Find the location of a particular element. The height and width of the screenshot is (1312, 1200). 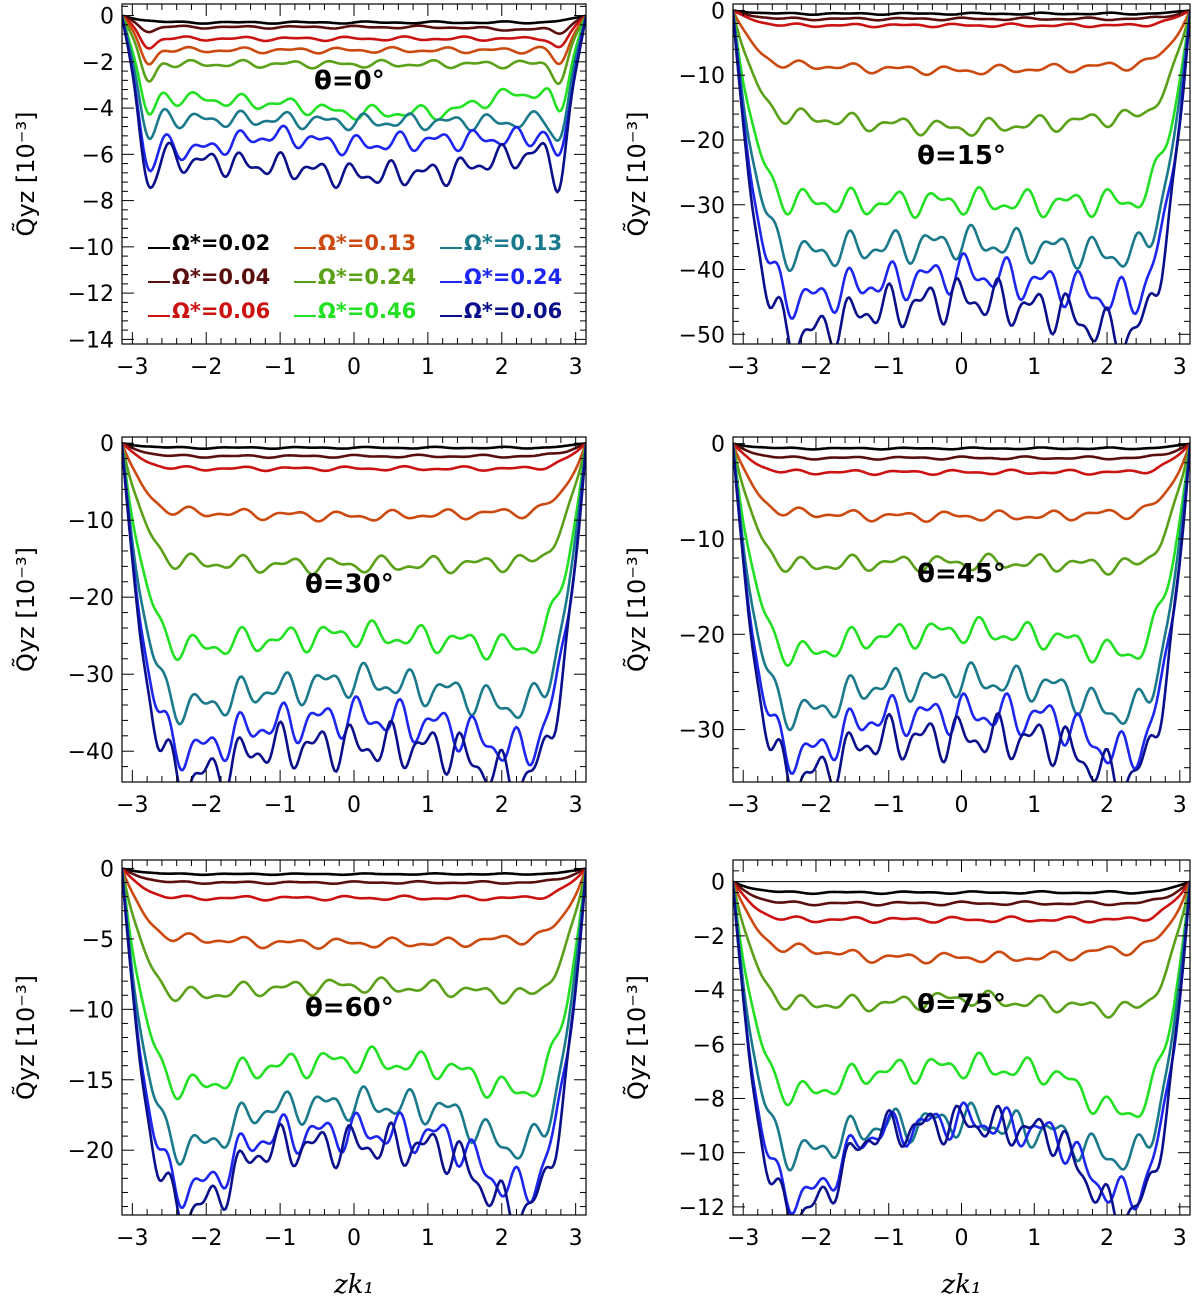

theta-annotation: θ=75° is located at coordinates (961, 1005).